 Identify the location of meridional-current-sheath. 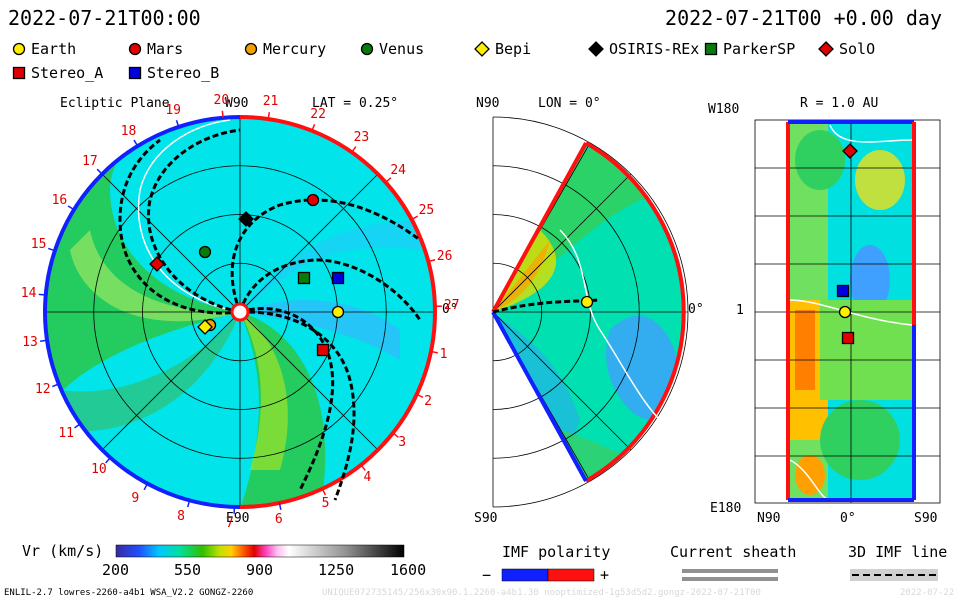
(610, 325).